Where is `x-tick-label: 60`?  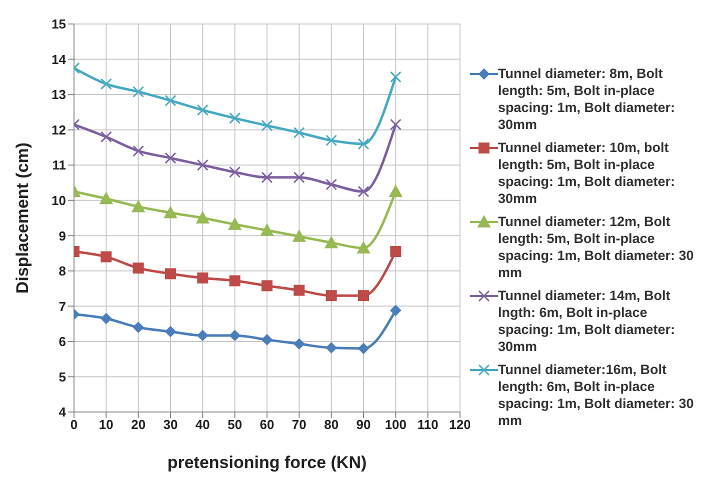
x-tick-label: 60 is located at coordinates (267, 424).